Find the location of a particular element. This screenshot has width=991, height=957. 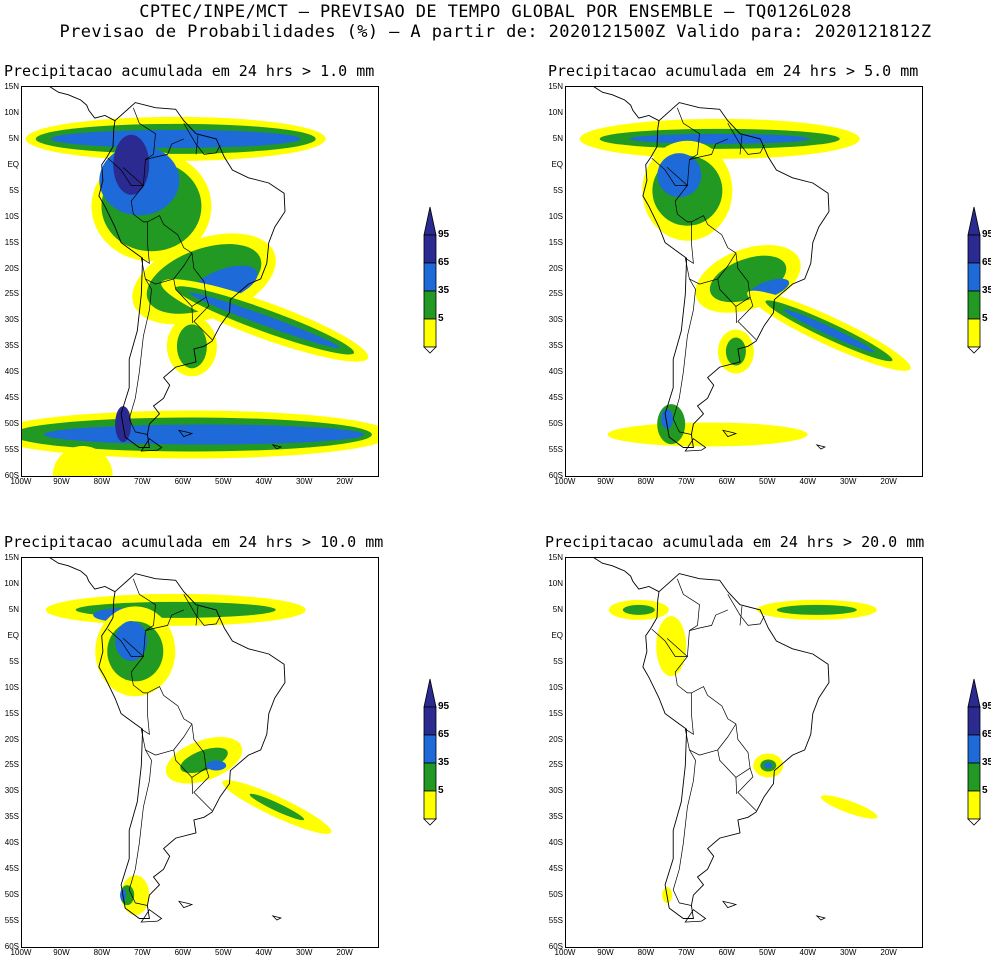

colorbar-bottom-arrow is located at coordinates (974, 822).